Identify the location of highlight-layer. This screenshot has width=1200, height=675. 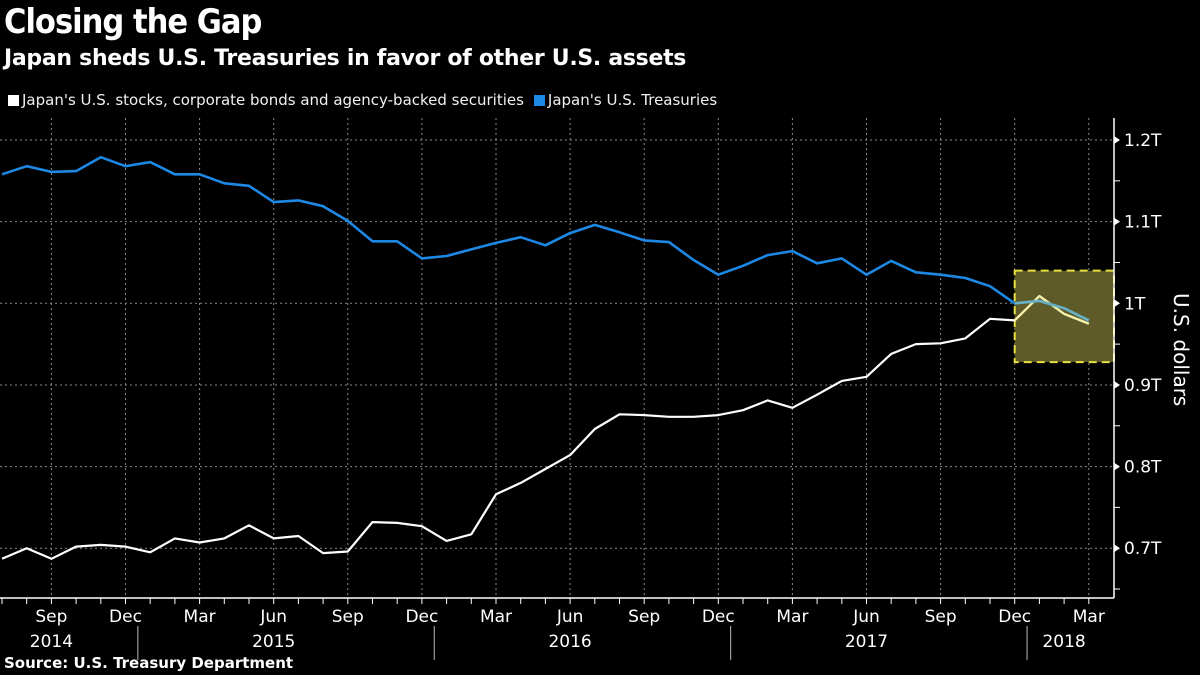
(1064, 316).